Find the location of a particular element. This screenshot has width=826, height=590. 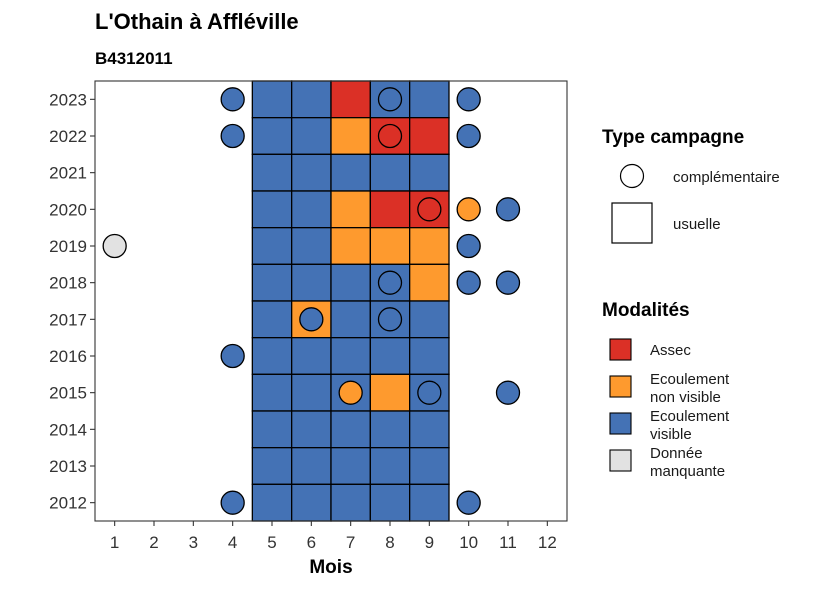

chart-subtitle: B4312011 is located at coordinates (134, 58).